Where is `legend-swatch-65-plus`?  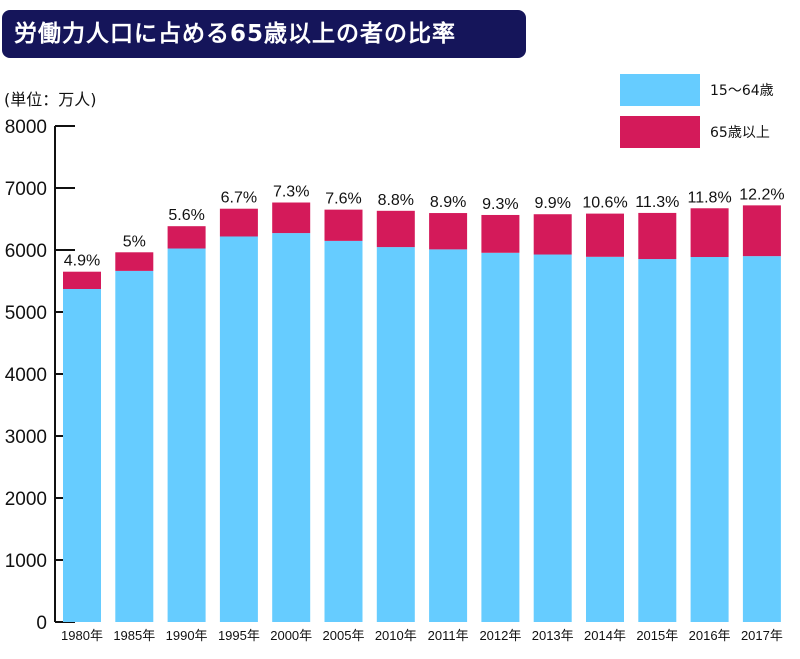 legend-swatch-65-plus is located at coordinates (660, 132).